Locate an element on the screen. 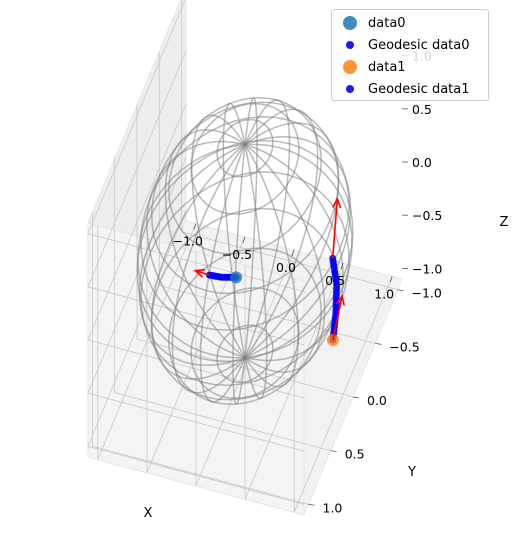 The height and width of the screenshot is (538, 523). legend-label-data1: data1 is located at coordinates (387, 67).